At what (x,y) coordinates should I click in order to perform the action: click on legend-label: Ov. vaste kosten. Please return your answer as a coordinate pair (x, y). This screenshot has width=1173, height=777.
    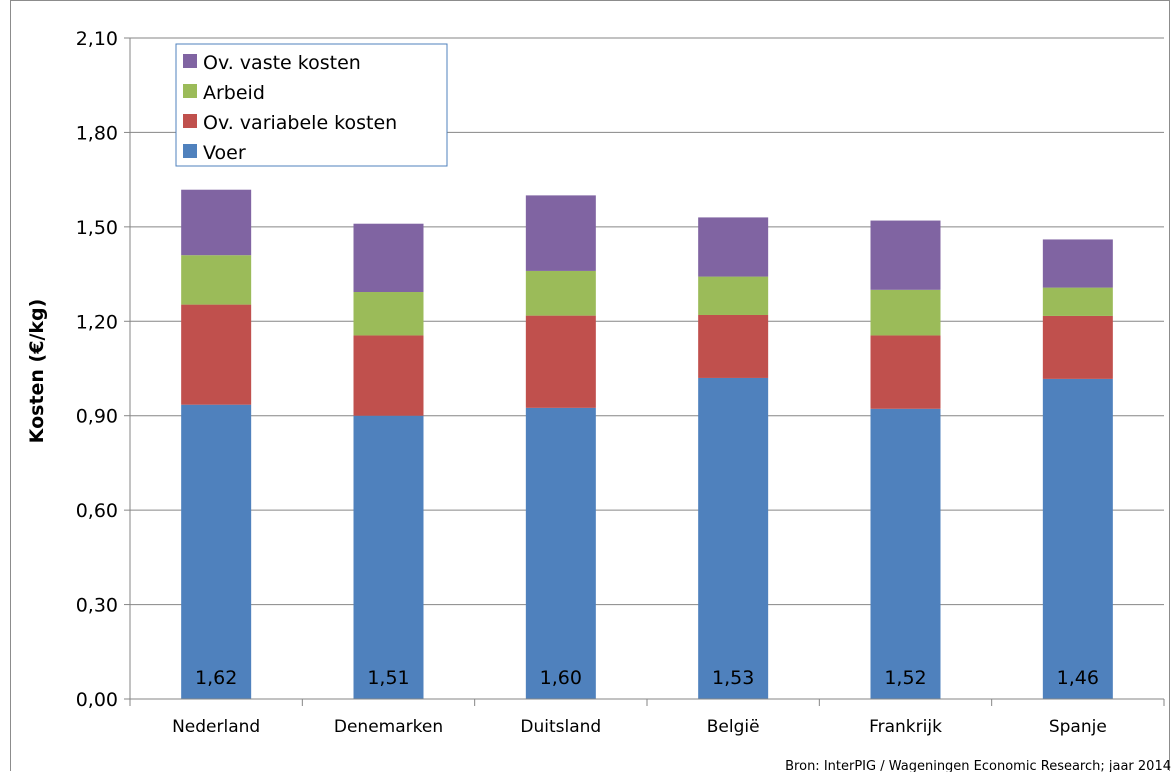
    Looking at the image, I should click on (282, 63).